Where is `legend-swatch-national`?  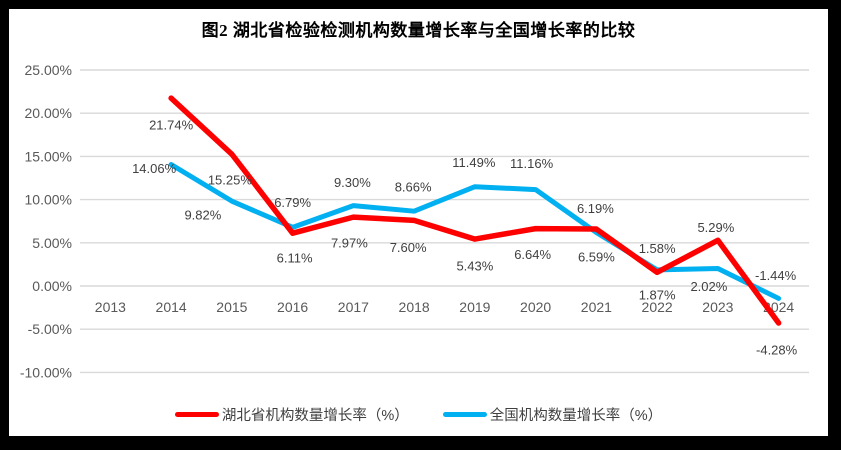
legend-swatch-national is located at coordinates (464, 414).